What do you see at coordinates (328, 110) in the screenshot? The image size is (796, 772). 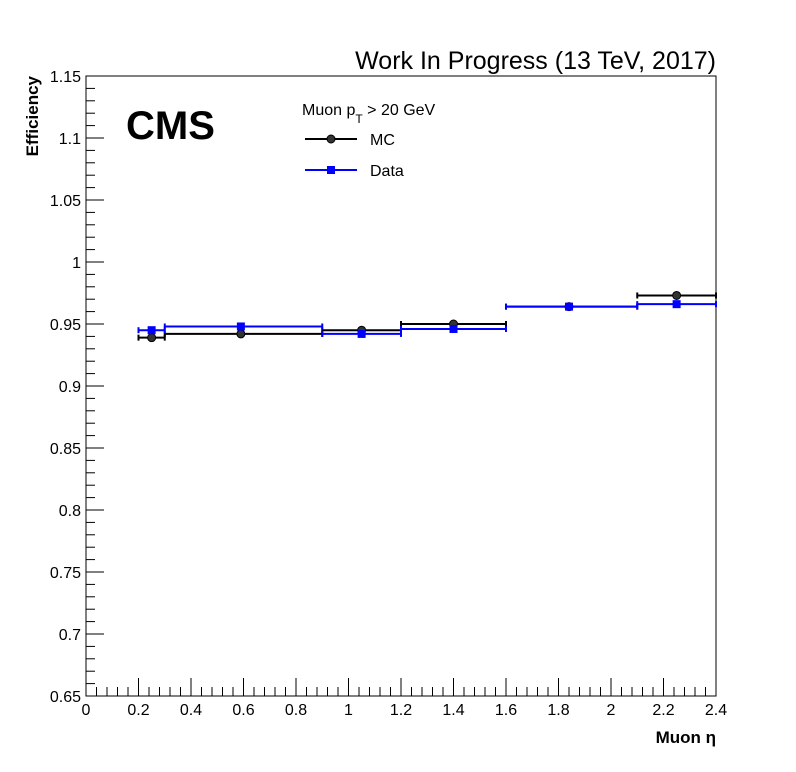 I see `legend-header-prefix: Muon p` at bounding box center [328, 110].